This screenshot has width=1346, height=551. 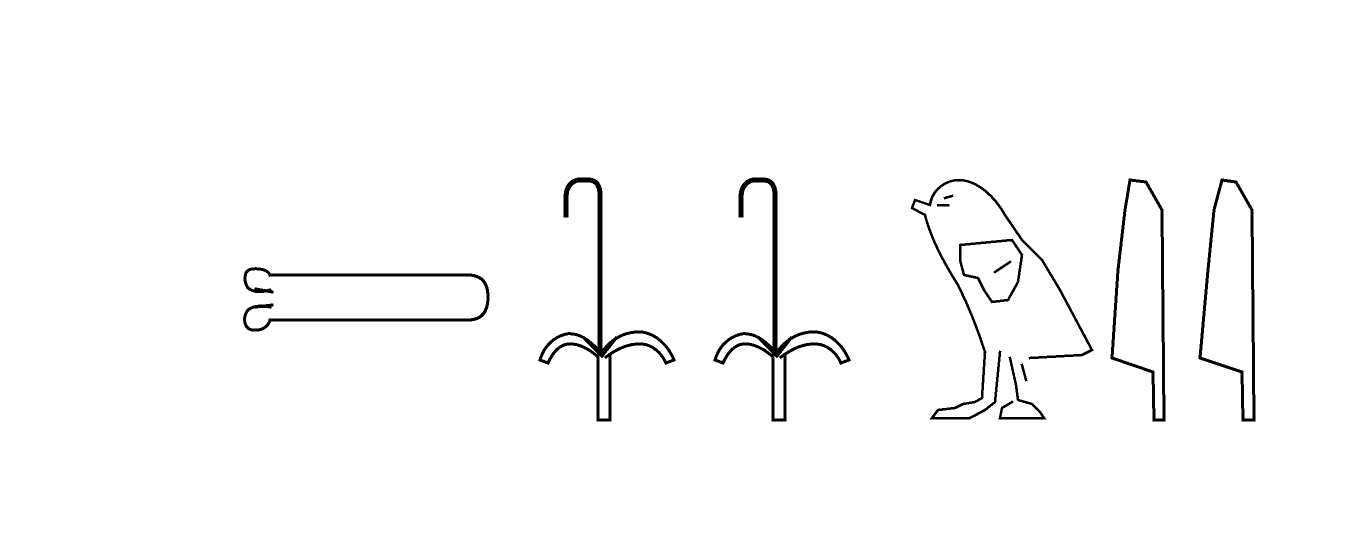 I want to click on flowering-reed-crook-1-icon, so click(x=607, y=299).